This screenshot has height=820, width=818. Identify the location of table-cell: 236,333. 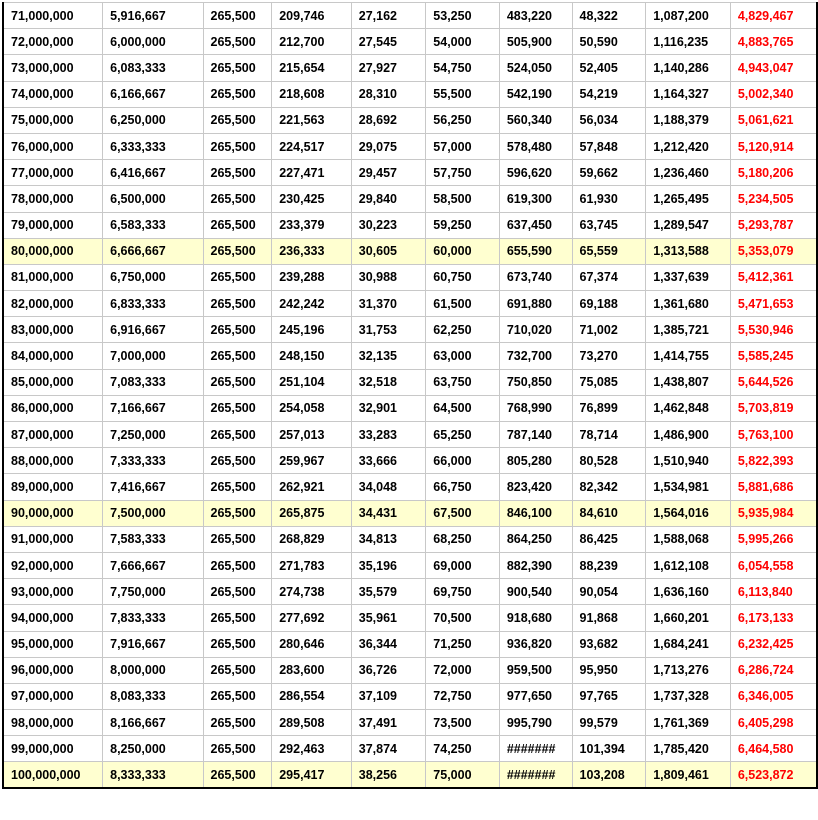
(311, 251).